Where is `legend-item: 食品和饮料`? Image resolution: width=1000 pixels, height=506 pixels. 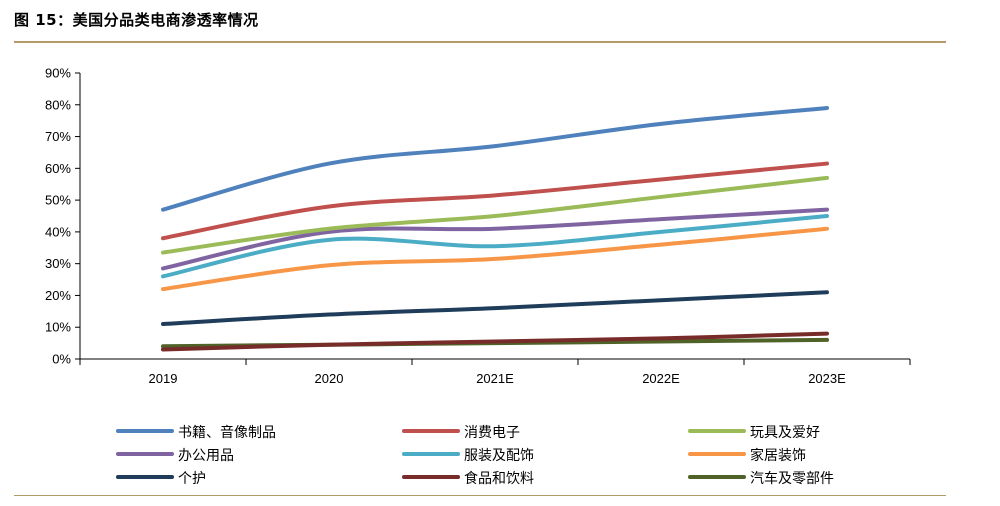
legend-item: 食品和饮料 is located at coordinates (468, 478).